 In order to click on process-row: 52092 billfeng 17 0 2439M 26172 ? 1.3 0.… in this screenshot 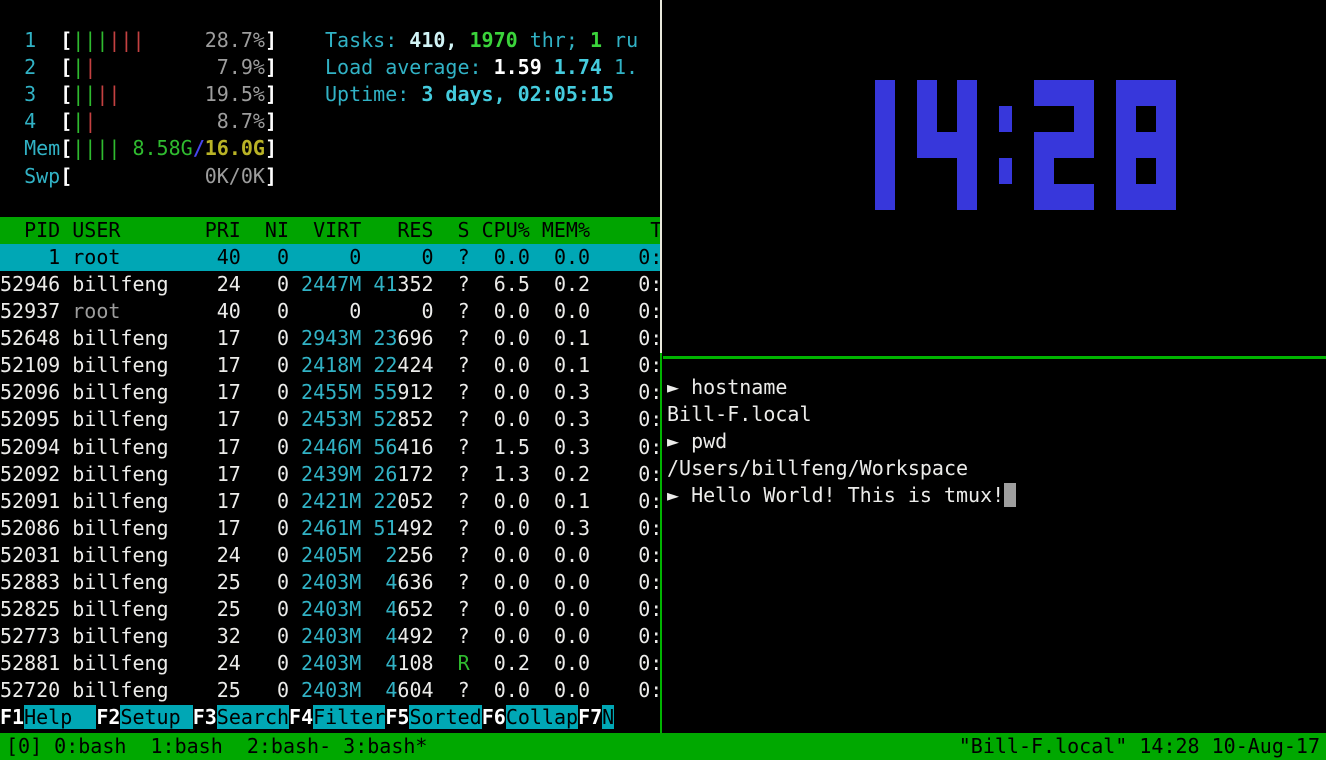, I will do `click(330, 474)`.